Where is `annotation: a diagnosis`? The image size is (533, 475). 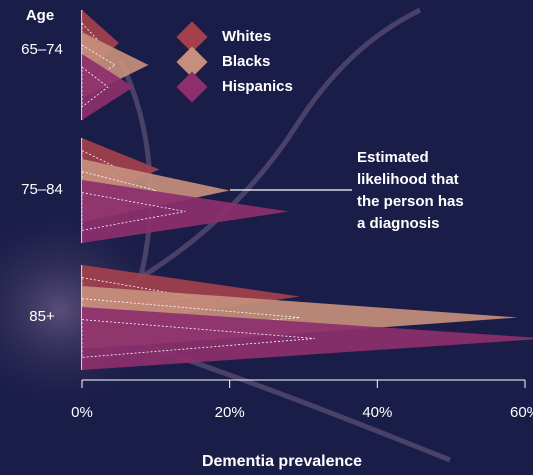 annotation: a diagnosis is located at coordinates (398, 223).